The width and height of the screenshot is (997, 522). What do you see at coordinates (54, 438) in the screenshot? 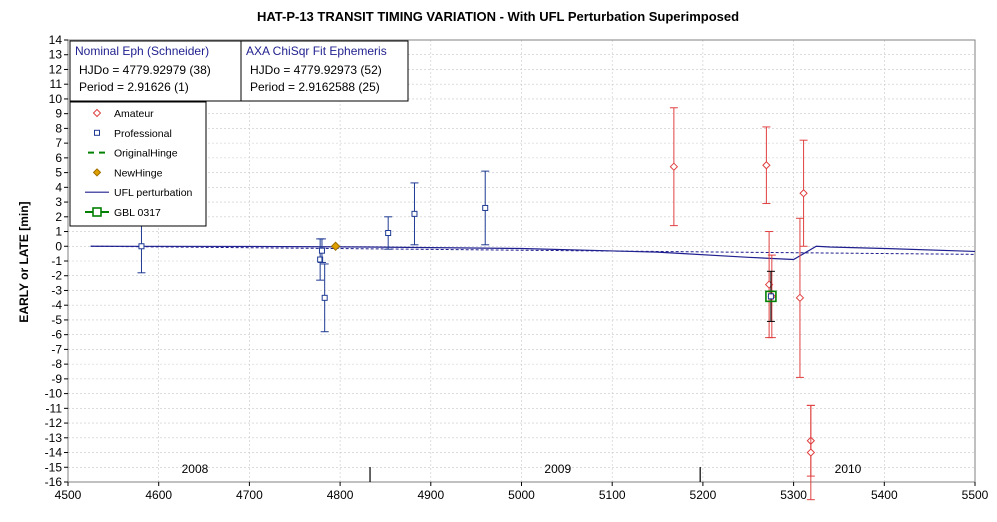
I see `y-tick-label: -13` at bounding box center [54, 438].